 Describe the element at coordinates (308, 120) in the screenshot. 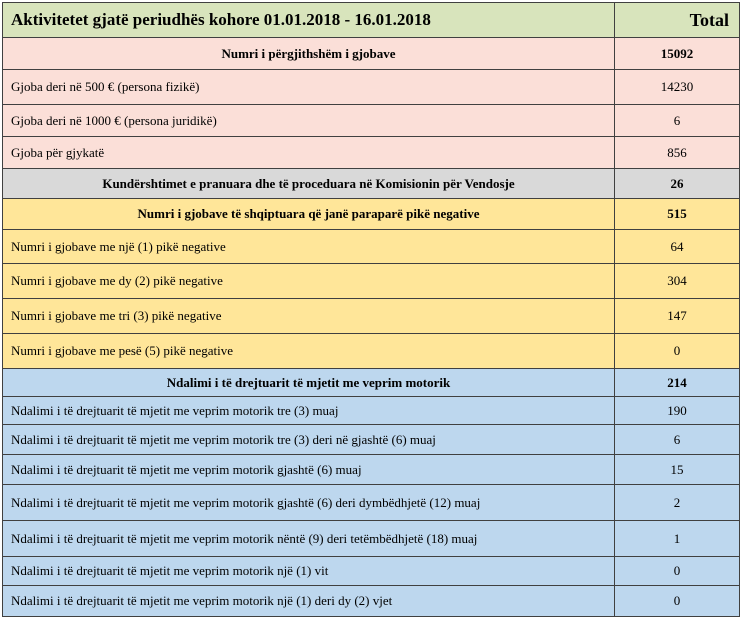

I see `row-label: Gjoba deri në 1000 € (persona juridikë)` at that location.